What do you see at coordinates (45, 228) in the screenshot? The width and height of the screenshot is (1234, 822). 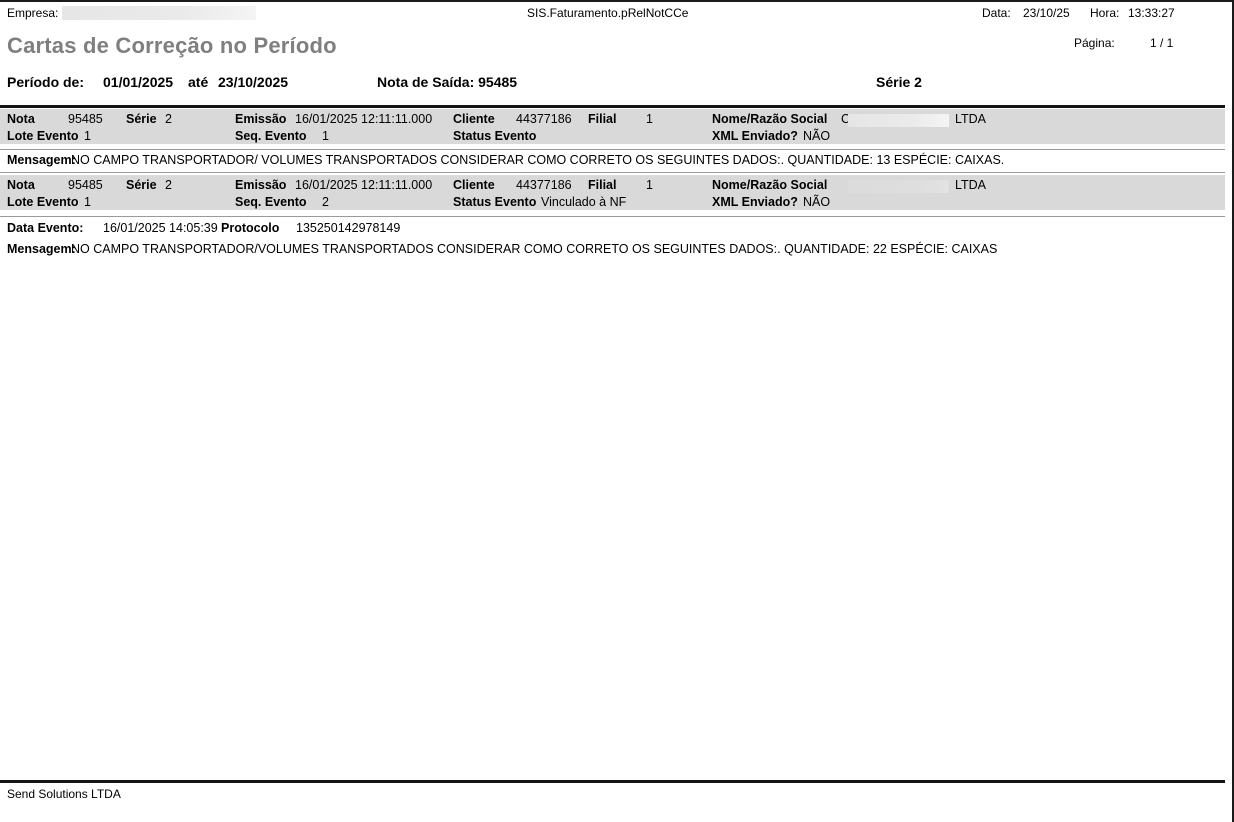 I see `data-evento-label: Data Evento:` at bounding box center [45, 228].